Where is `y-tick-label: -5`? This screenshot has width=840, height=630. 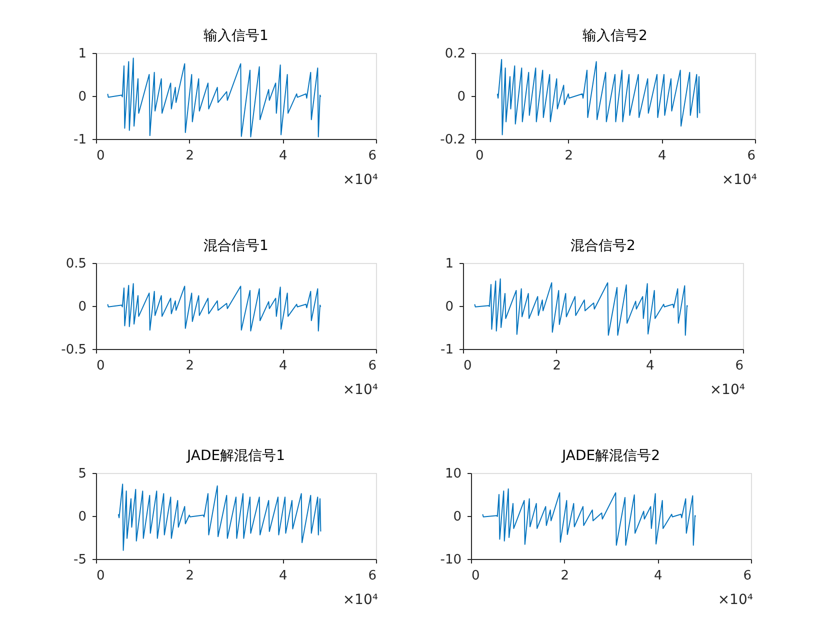 y-tick-label: -5 is located at coordinates (80, 560).